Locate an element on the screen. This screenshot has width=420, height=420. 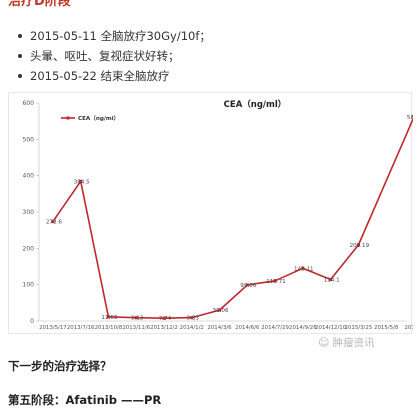
x-tick-label: 2014/12/10 is located at coordinates (331, 328).